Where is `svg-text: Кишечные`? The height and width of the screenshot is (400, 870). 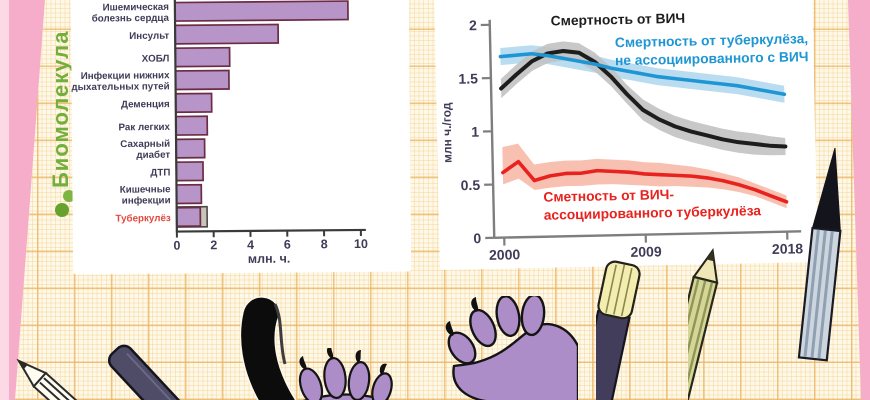
svg-text: Кишечные is located at coordinates (145, 189).